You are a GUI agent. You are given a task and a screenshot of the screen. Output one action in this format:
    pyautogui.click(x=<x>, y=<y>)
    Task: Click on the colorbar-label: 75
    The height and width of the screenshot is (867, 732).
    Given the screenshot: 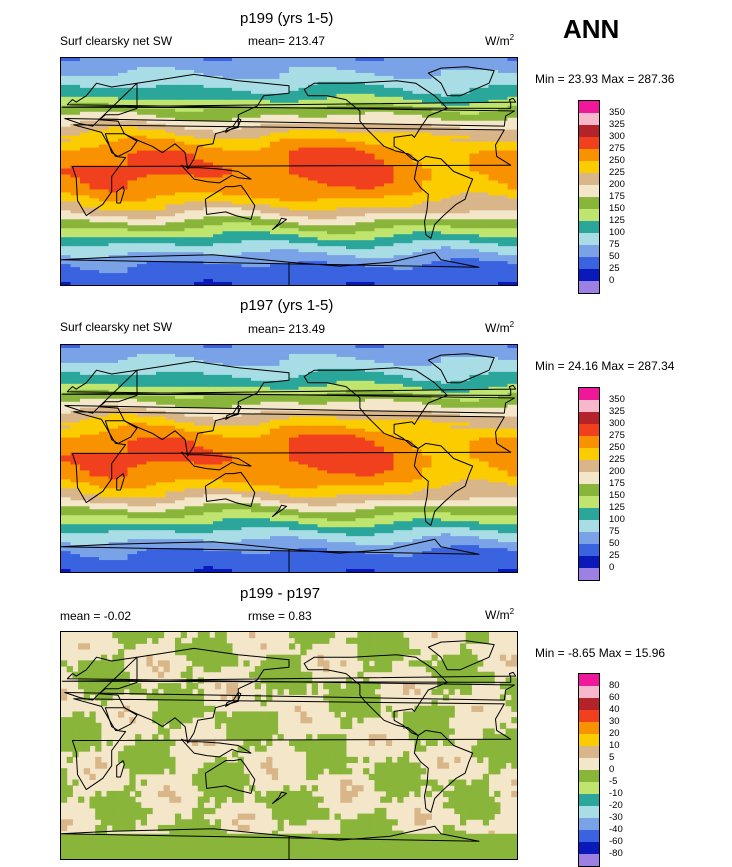 What is the action you would take?
    pyautogui.click(x=614, y=245)
    